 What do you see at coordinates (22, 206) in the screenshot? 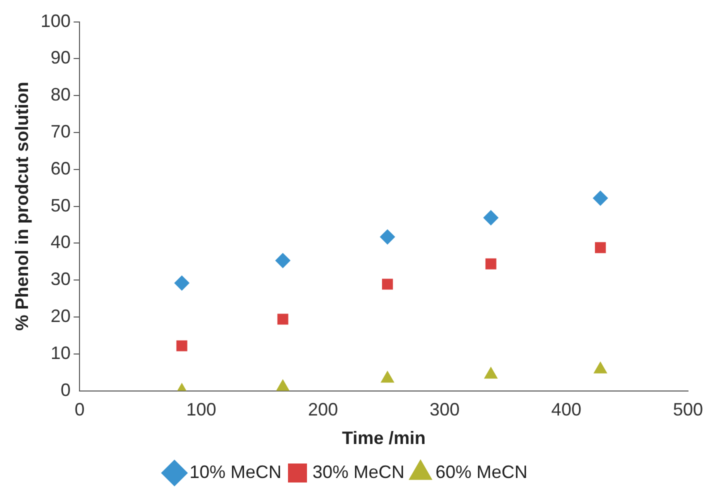
I see `y-axis-title: % Phenol in prodcut solution` at bounding box center [22, 206].